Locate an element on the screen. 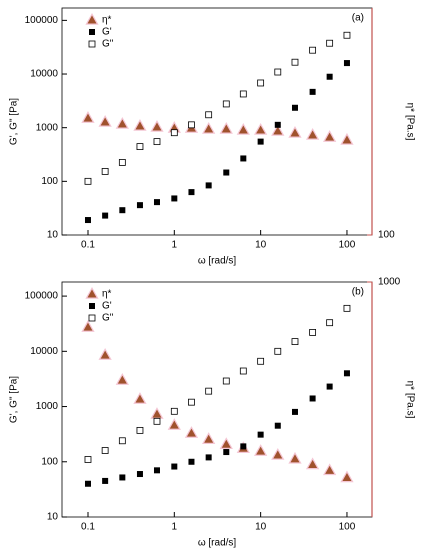 The image size is (424, 550). y2-tick-label: 100 is located at coordinates (386, 235).